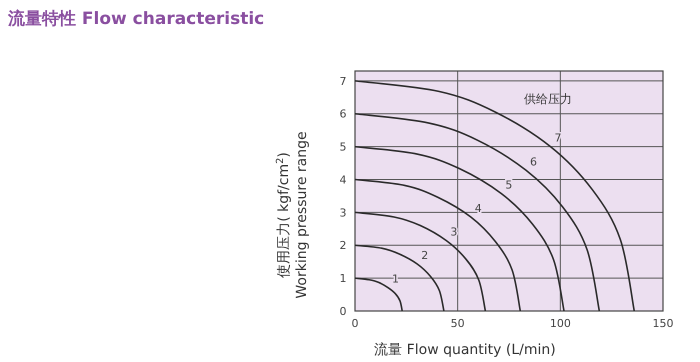 The height and width of the screenshot is (362, 700). I want to click on y-tick-label: 1, so click(343, 279).